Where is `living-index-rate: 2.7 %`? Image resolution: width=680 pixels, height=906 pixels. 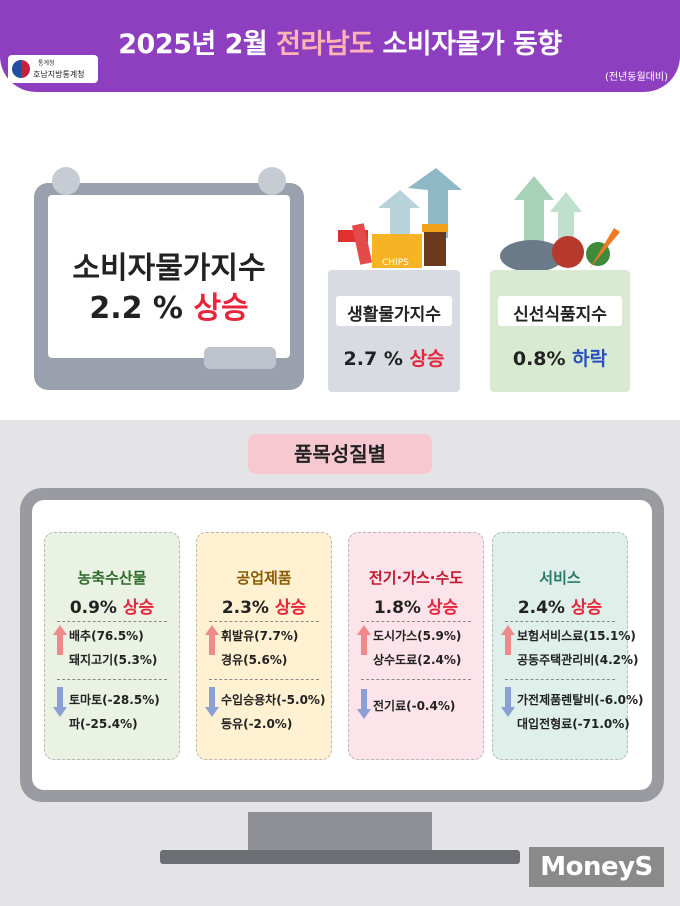
living-index-rate: 2.7 % is located at coordinates (373, 359).